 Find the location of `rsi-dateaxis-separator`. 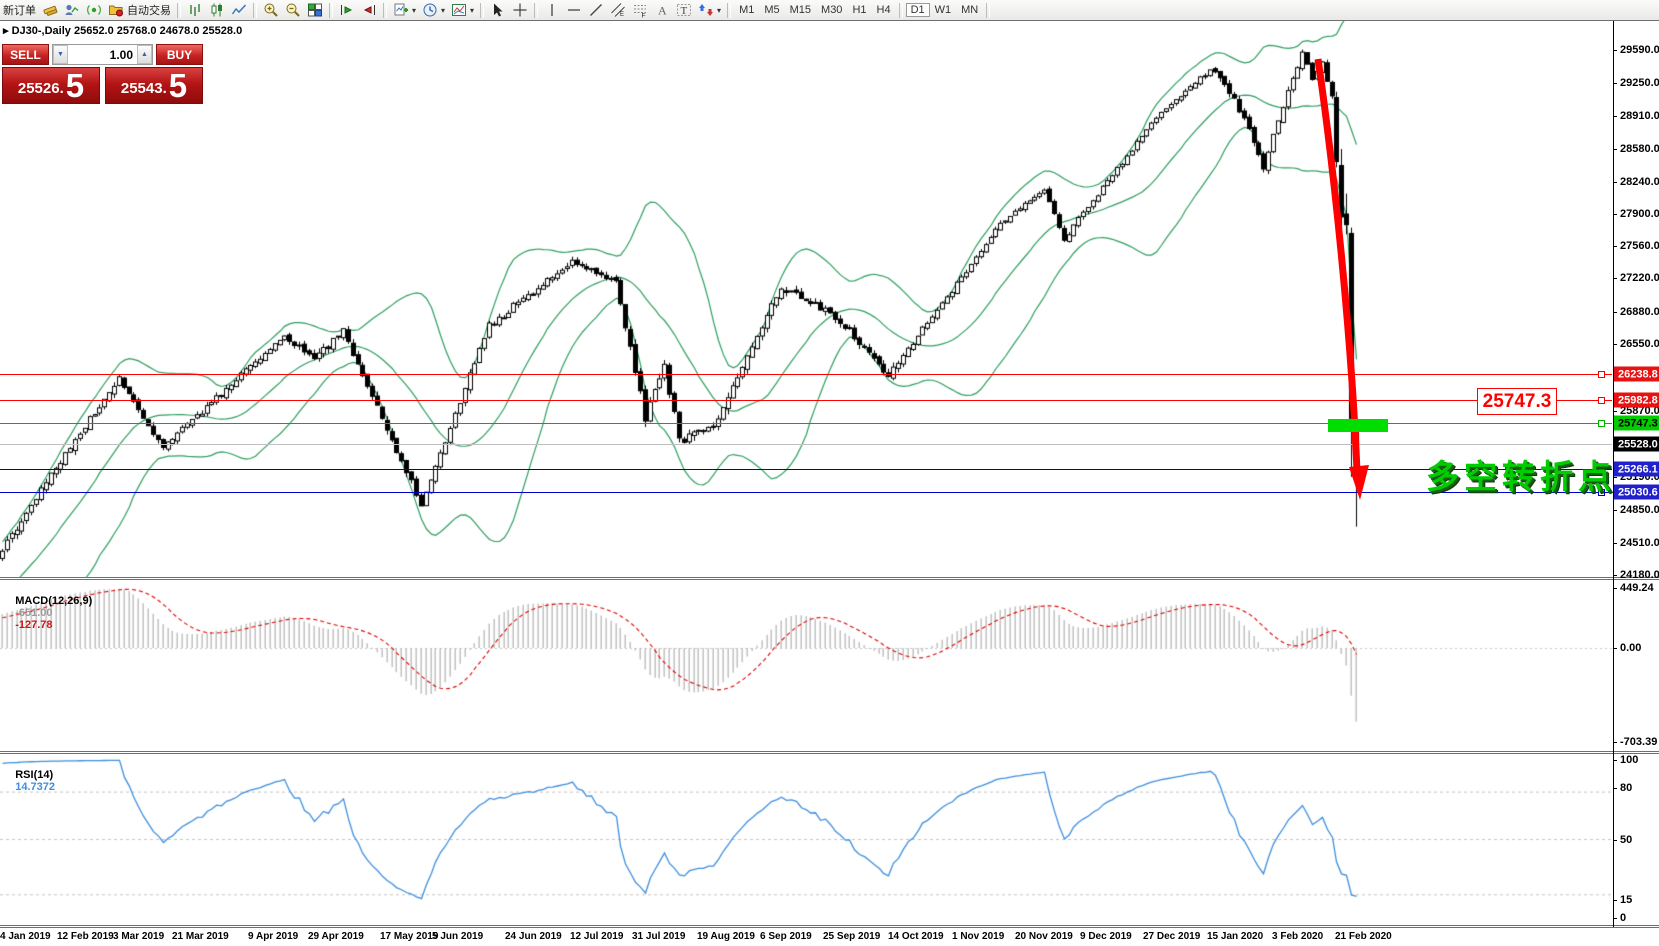

rsi-dateaxis-separator is located at coordinates (829, 926).